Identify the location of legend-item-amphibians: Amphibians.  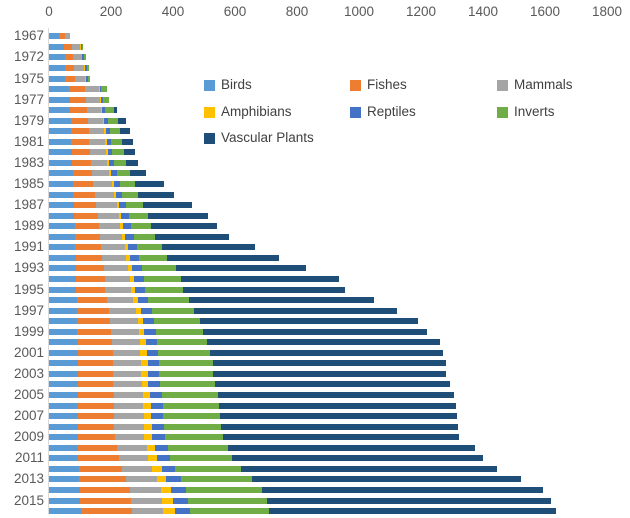
(248, 112).